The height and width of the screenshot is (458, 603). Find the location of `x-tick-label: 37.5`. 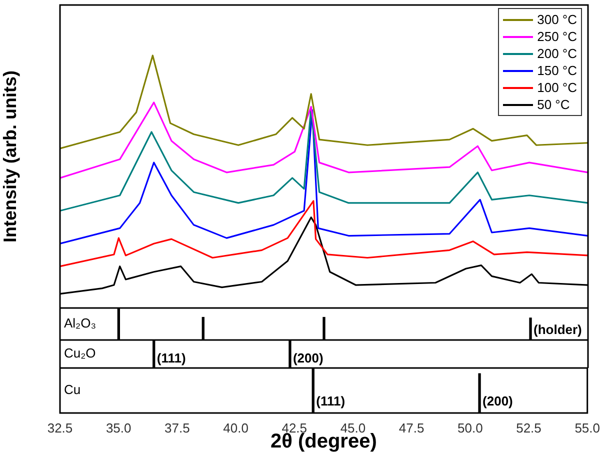

x-tick-label: 37.5 is located at coordinates (177, 428).